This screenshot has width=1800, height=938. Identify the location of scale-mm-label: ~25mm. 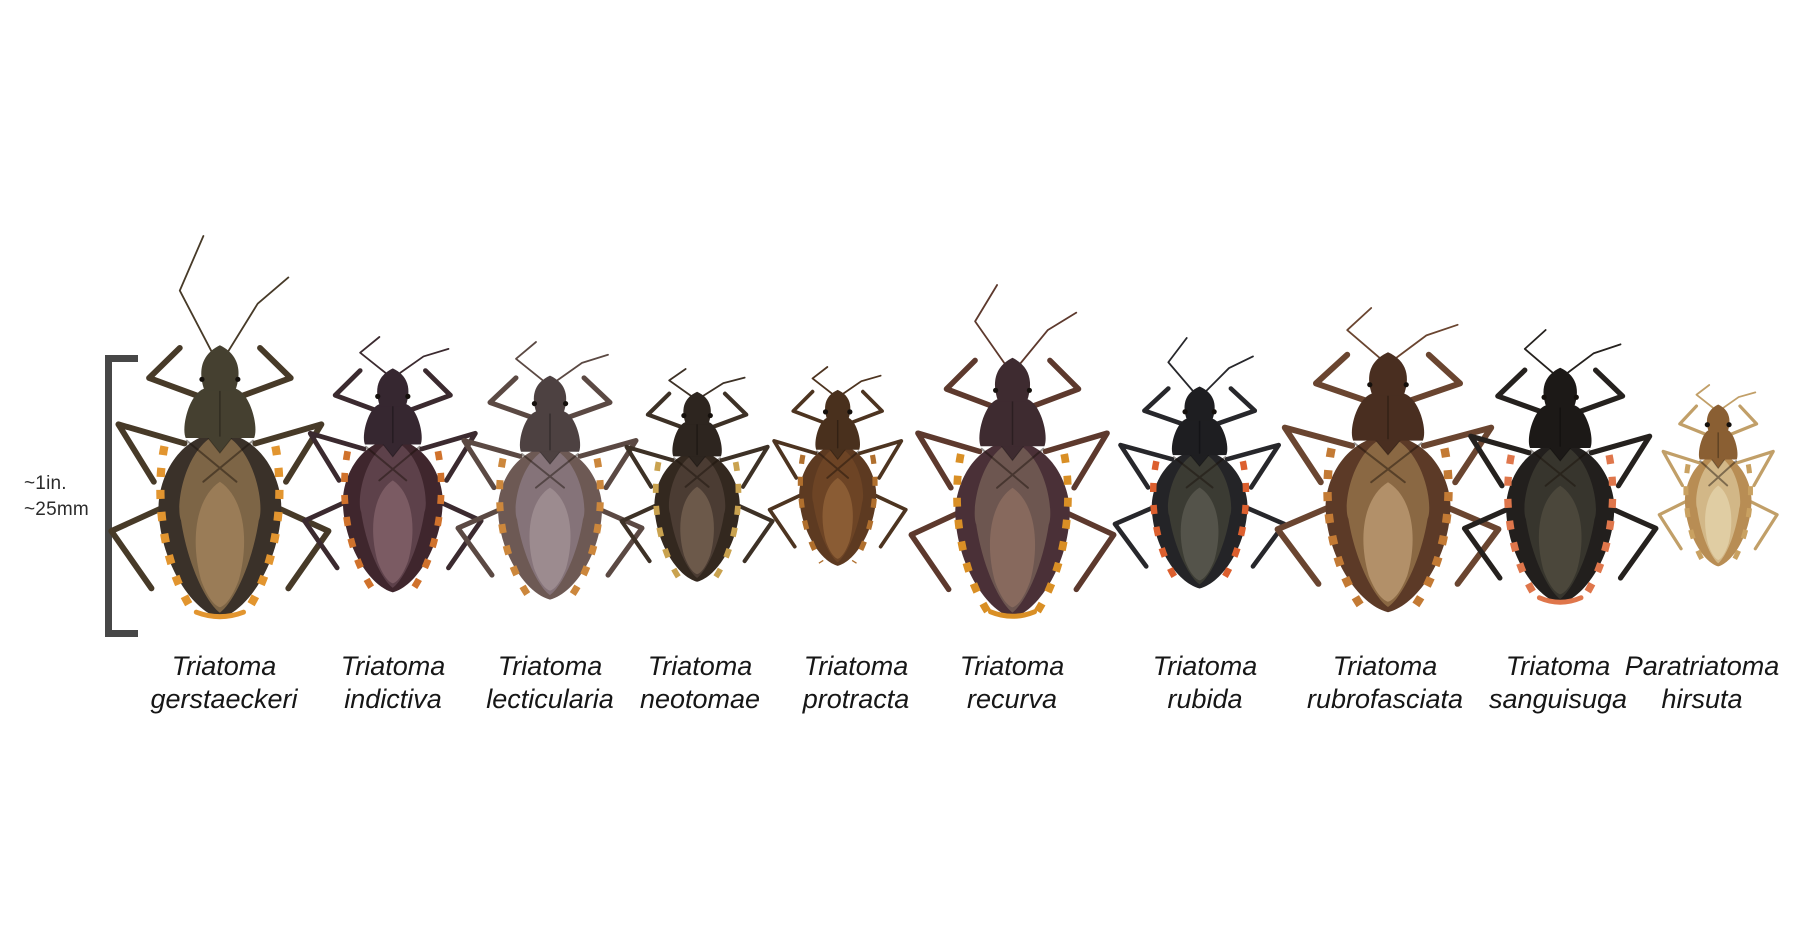
(56, 509).